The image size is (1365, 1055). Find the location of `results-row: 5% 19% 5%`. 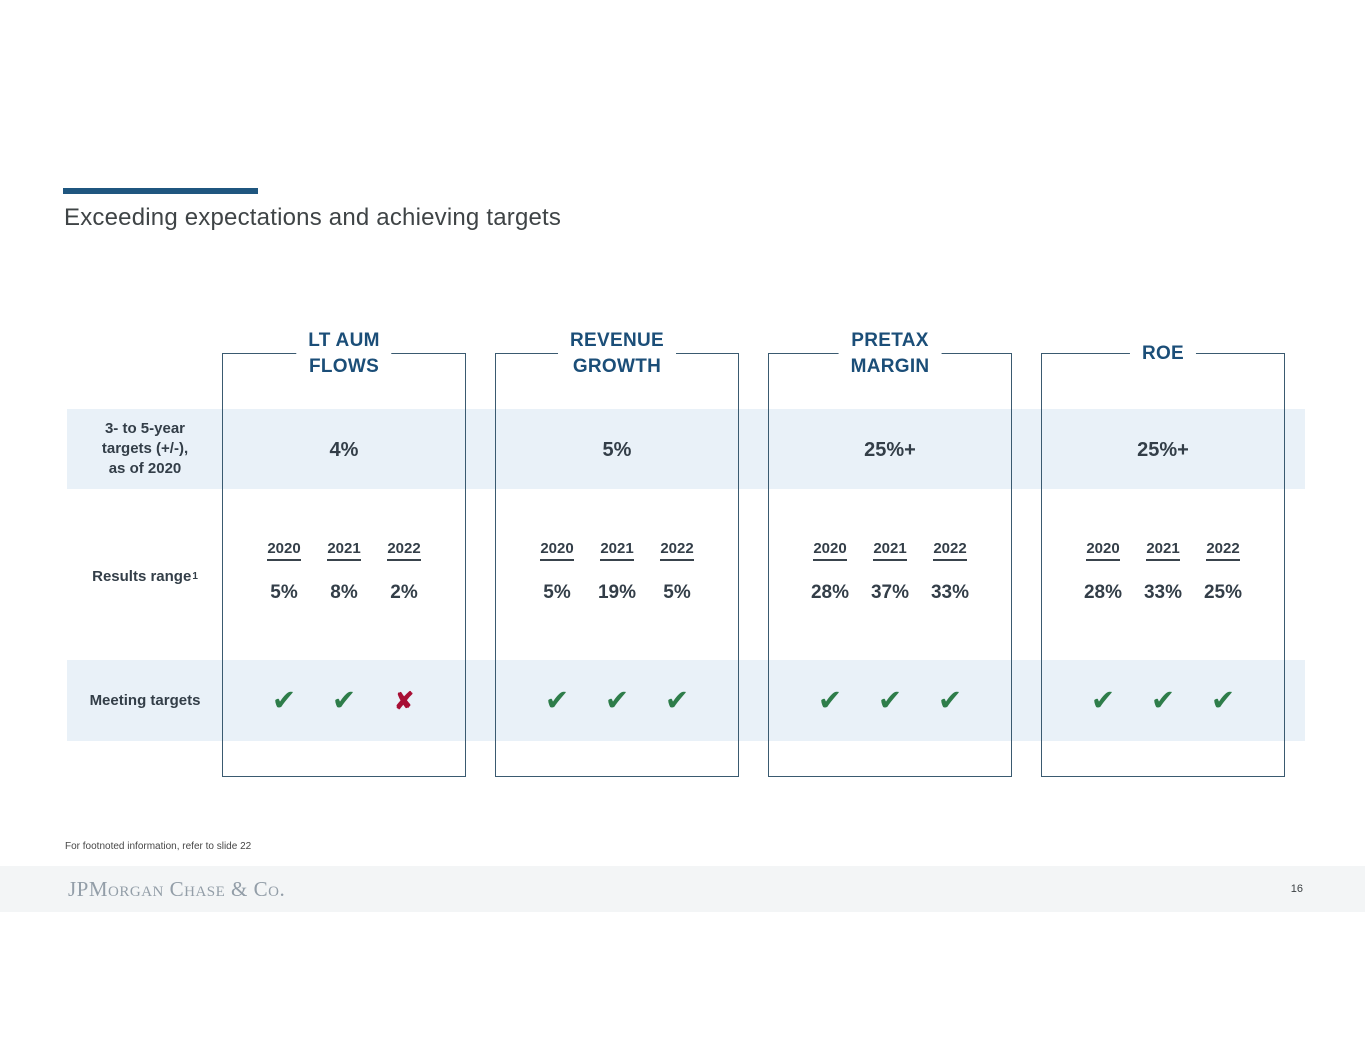

results-row: 5% 19% 5% is located at coordinates (617, 593).